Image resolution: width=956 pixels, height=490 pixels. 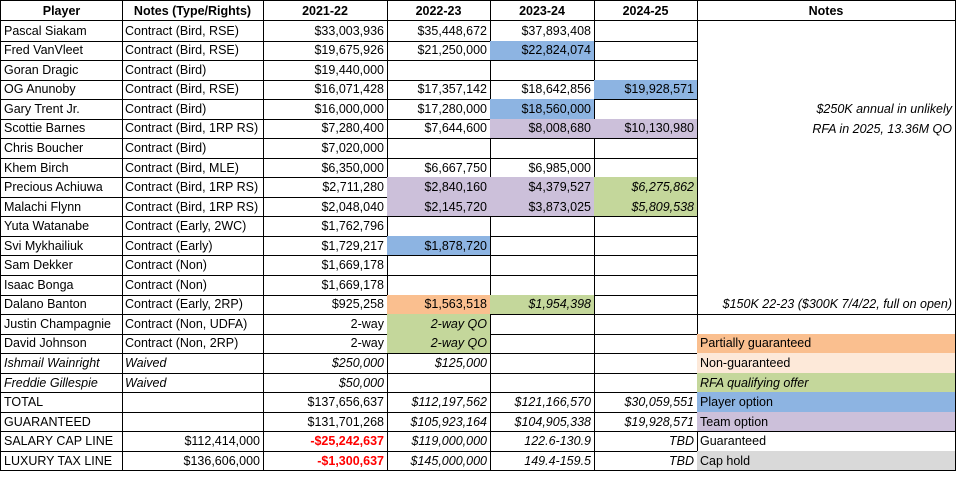 What do you see at coordinates (325, 31) in the screenshot?
I see `cell: $33,003,936` at bounding box center [325, 31].